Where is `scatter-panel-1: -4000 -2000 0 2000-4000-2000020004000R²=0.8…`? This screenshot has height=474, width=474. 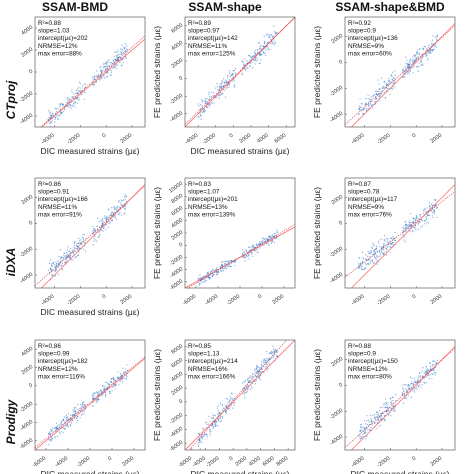
scatter-panel-1: -4000 -2000 0 2000-4000-2000020004000R²=0.8… is located at coordinates (82, 86).